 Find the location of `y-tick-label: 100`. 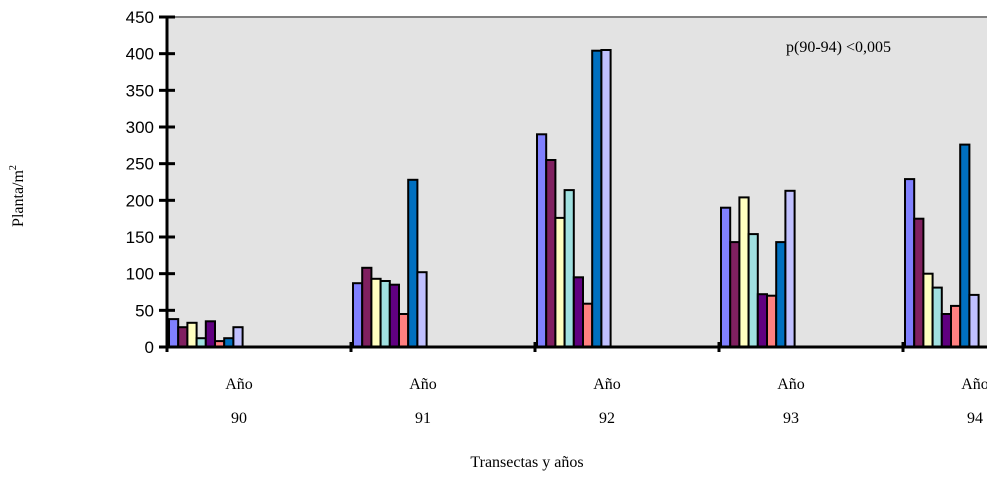

y-tick-label: 100 is located at coordinates (140, 274).